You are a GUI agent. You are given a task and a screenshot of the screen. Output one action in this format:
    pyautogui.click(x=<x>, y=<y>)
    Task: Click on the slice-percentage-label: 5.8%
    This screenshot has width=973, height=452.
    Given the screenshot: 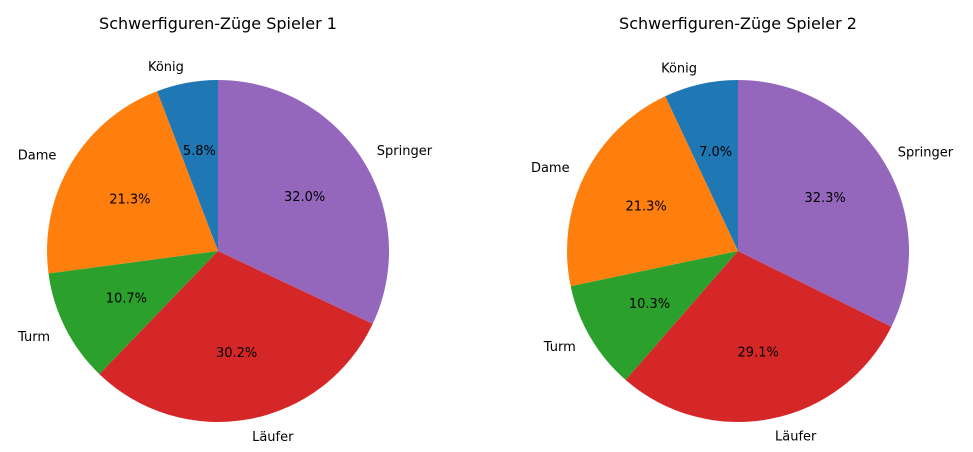 What is the action you would take?
    pyautogui.click(x=199, y=151)
    